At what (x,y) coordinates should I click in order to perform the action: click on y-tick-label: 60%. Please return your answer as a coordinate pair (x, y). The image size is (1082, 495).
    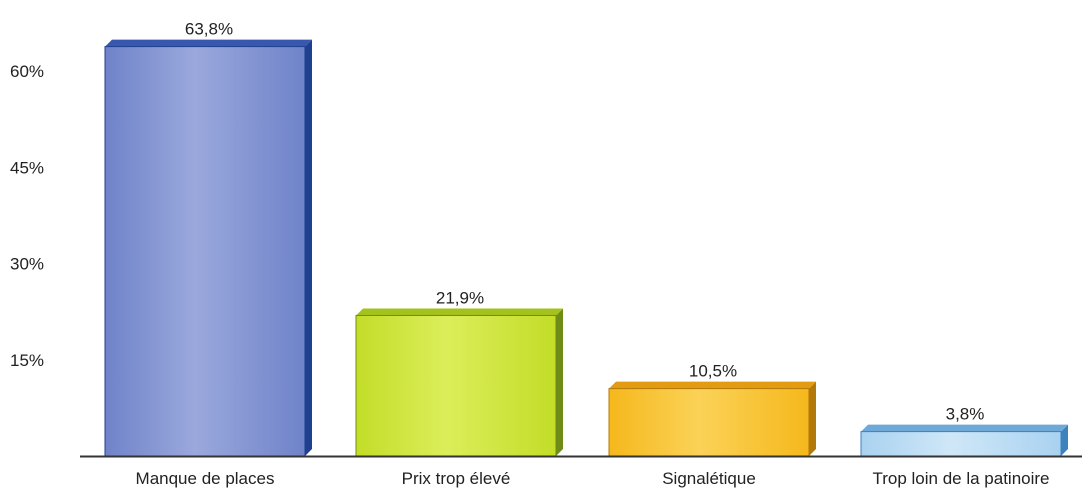
    Looking at the image, I should click on (27, 71).